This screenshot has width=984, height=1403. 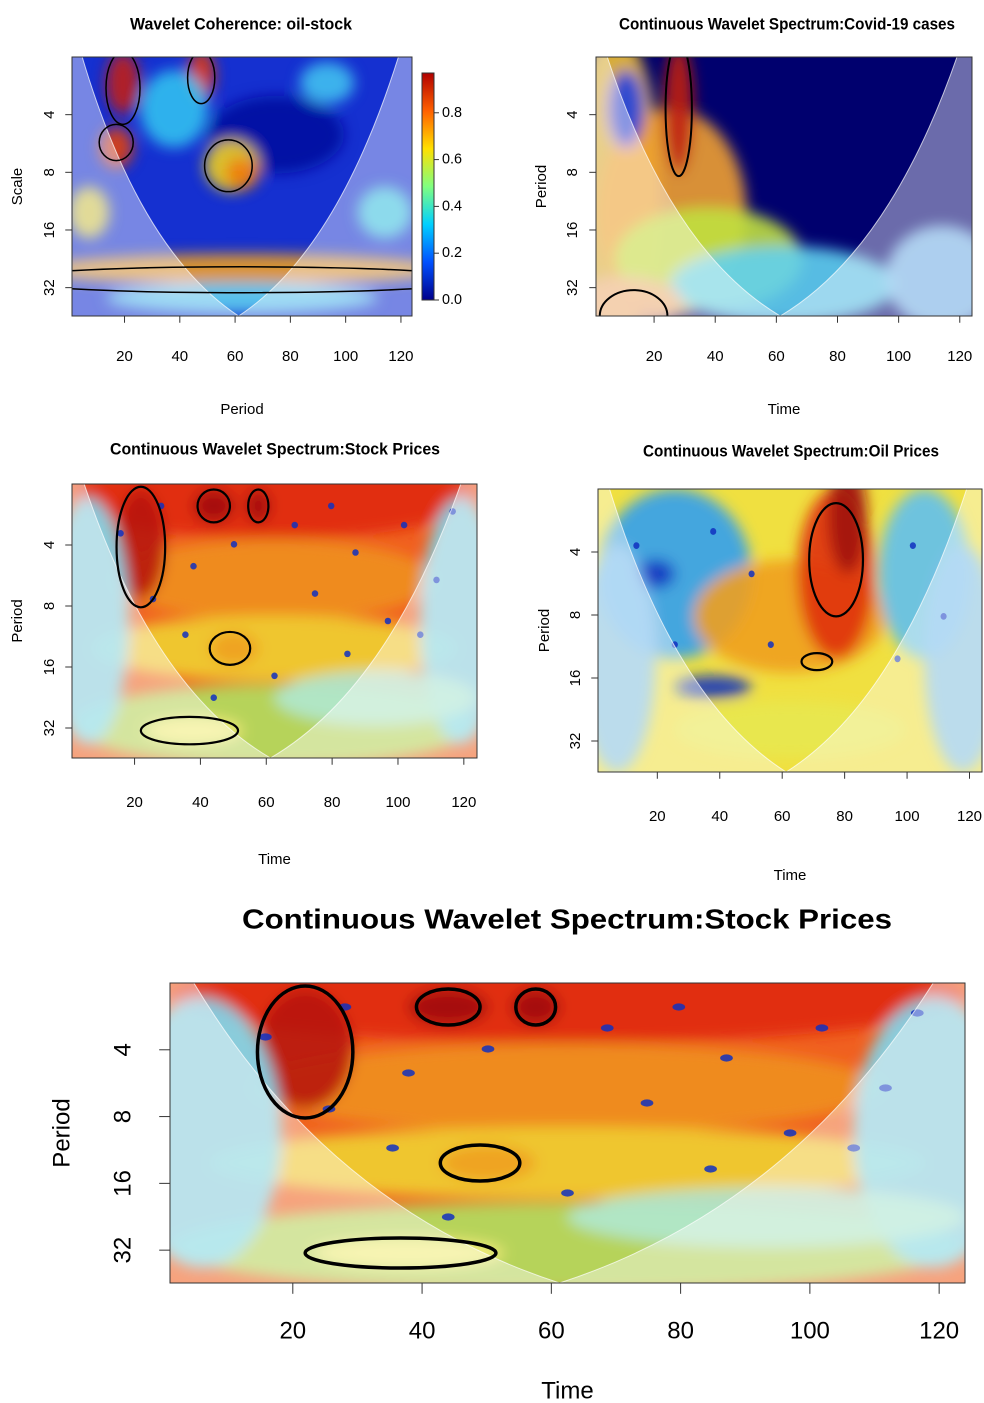 I want to click on y-axis-label: Scale, so click(x=17, y=187).